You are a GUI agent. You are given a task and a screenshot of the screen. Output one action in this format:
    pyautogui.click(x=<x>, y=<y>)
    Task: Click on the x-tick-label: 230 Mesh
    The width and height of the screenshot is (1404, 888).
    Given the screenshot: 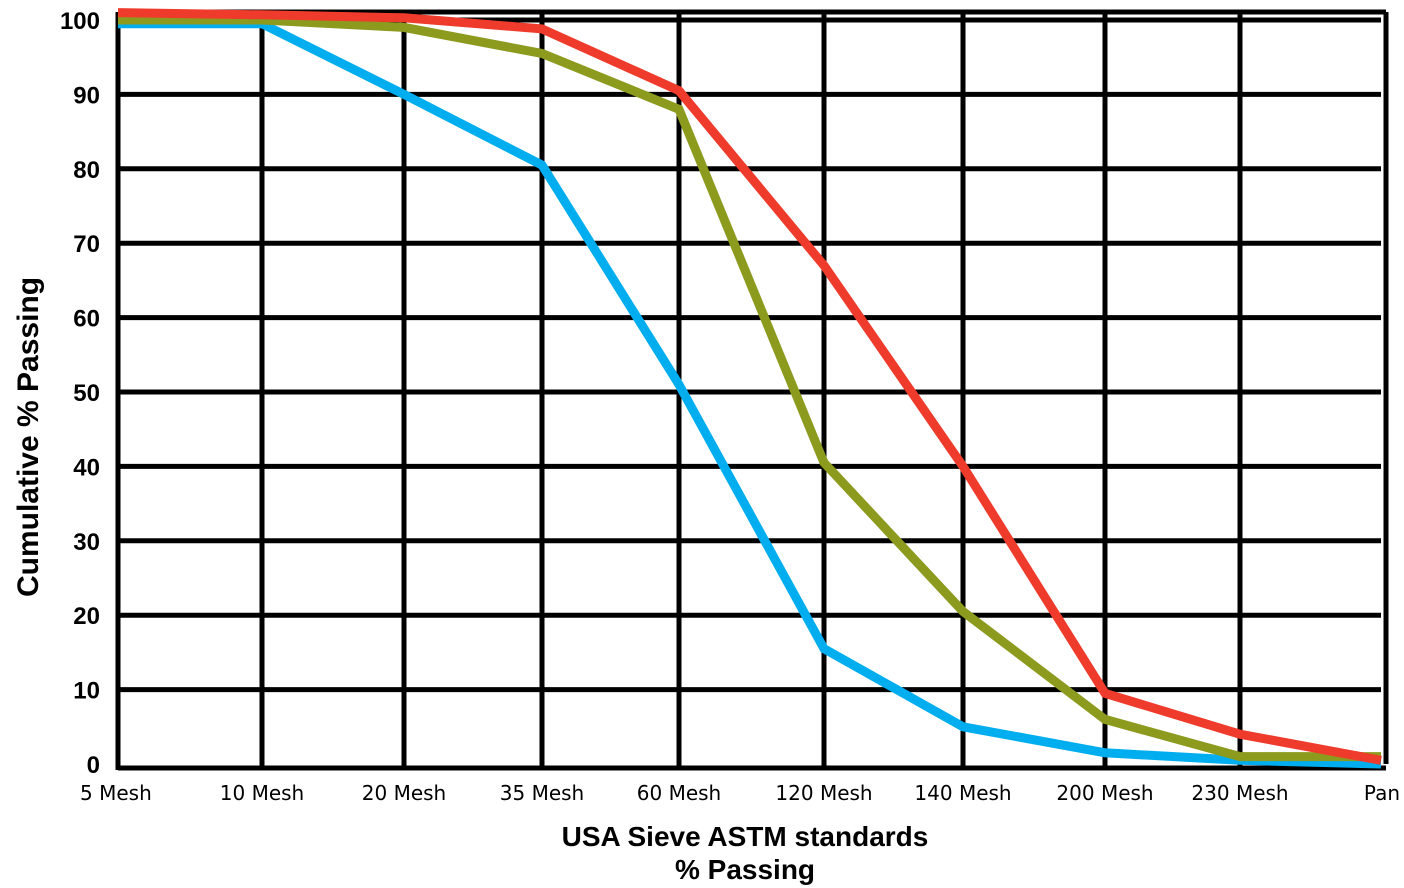 What is the action you would take?
    pyautogui.click(x=1239, y=793)
    